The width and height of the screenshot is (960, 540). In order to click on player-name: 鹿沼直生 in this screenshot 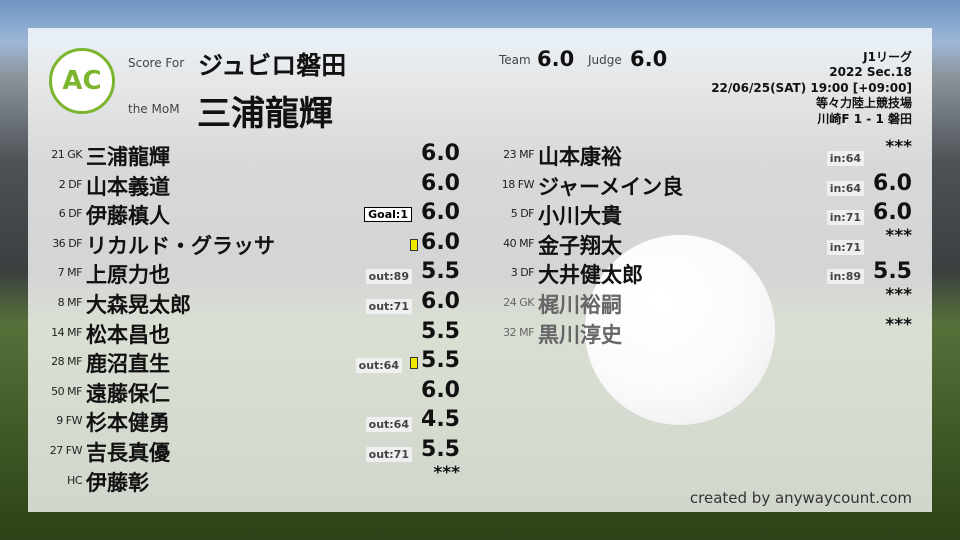, I will do `click(128, 364)`.